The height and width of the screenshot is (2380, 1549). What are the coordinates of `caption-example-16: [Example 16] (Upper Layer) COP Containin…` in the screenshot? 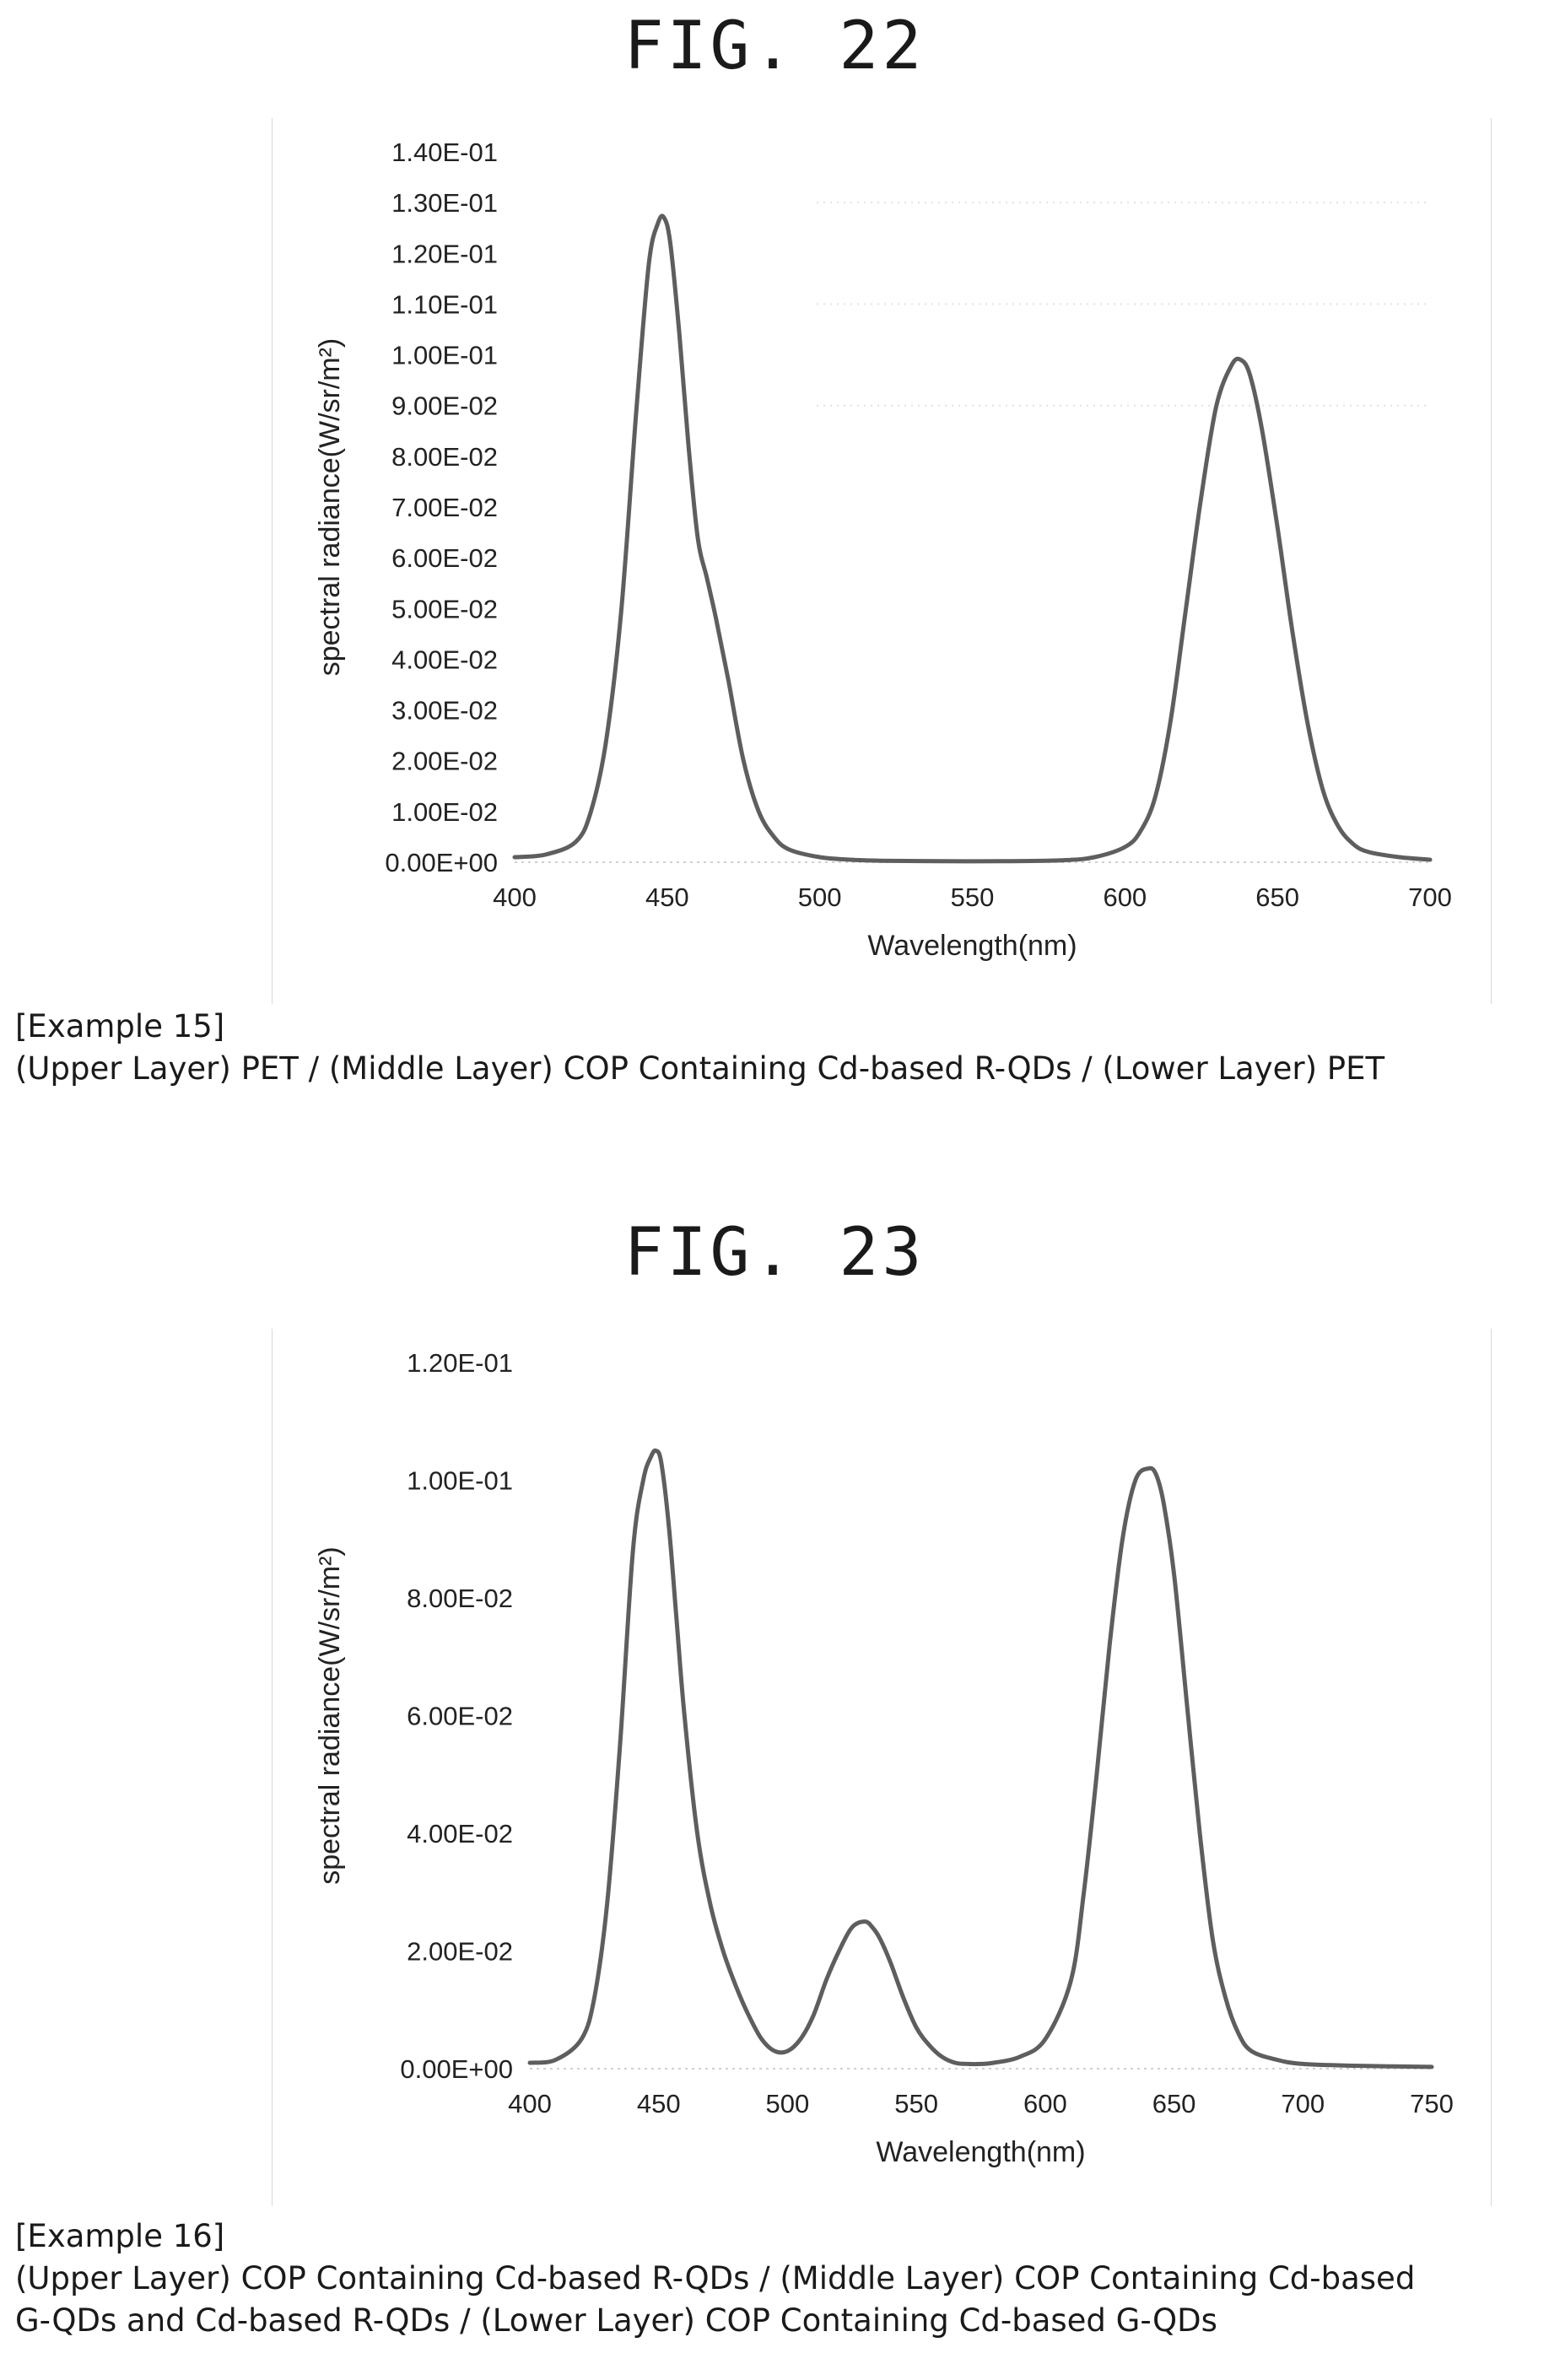 It's located at (774, 2278).